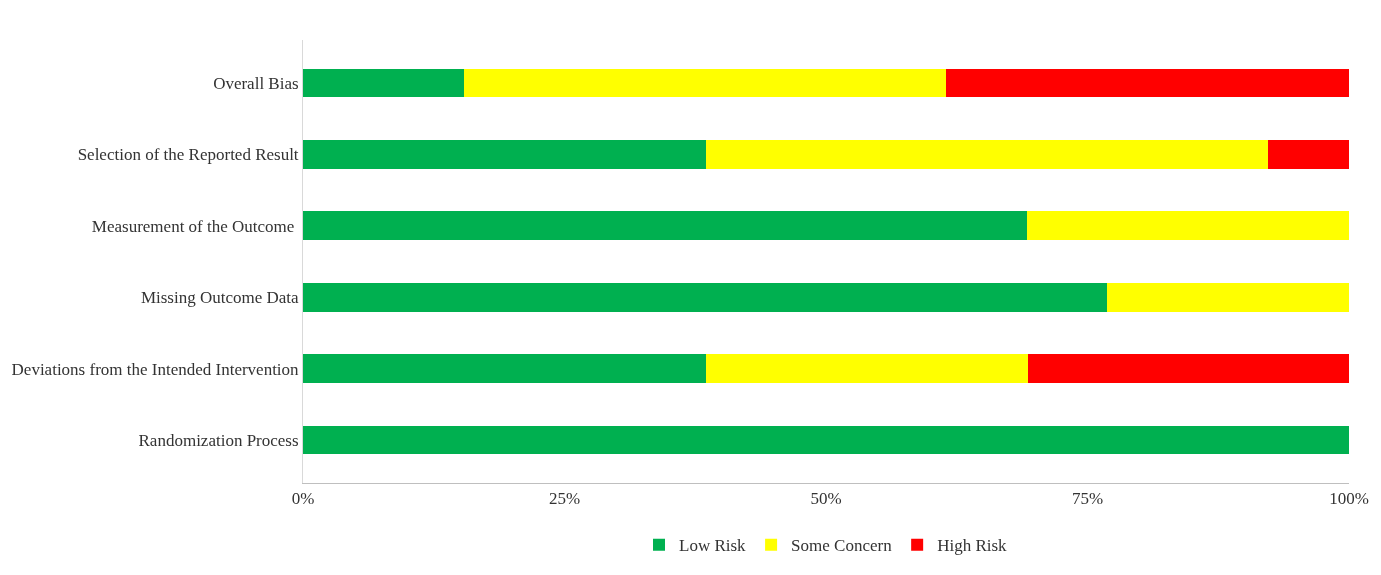 The width and height of the screenshot is (1381, 575). What do you see at coordinates (303, 499) in the screenshot?
I see `x-tick-label: 0%` at bounding box center [303, 499].